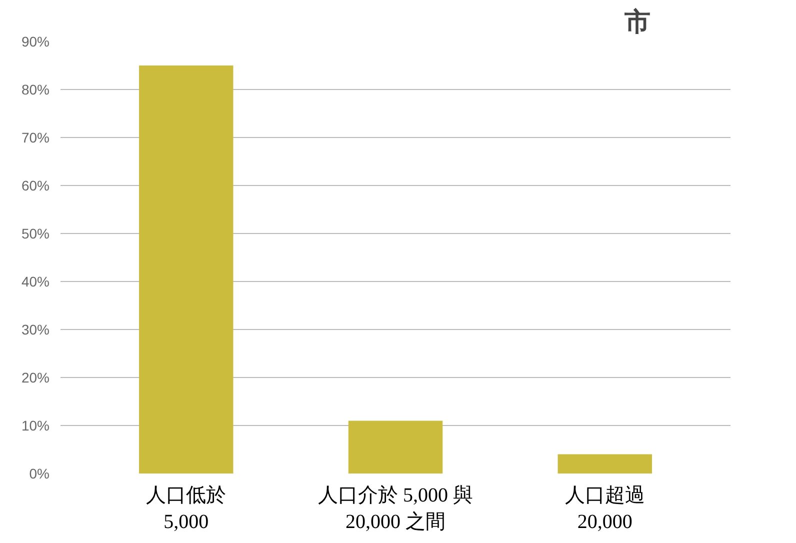  I want to click on x-tick-label: 人口介於 5,000 與 20,000 之間, so click(395, 508).